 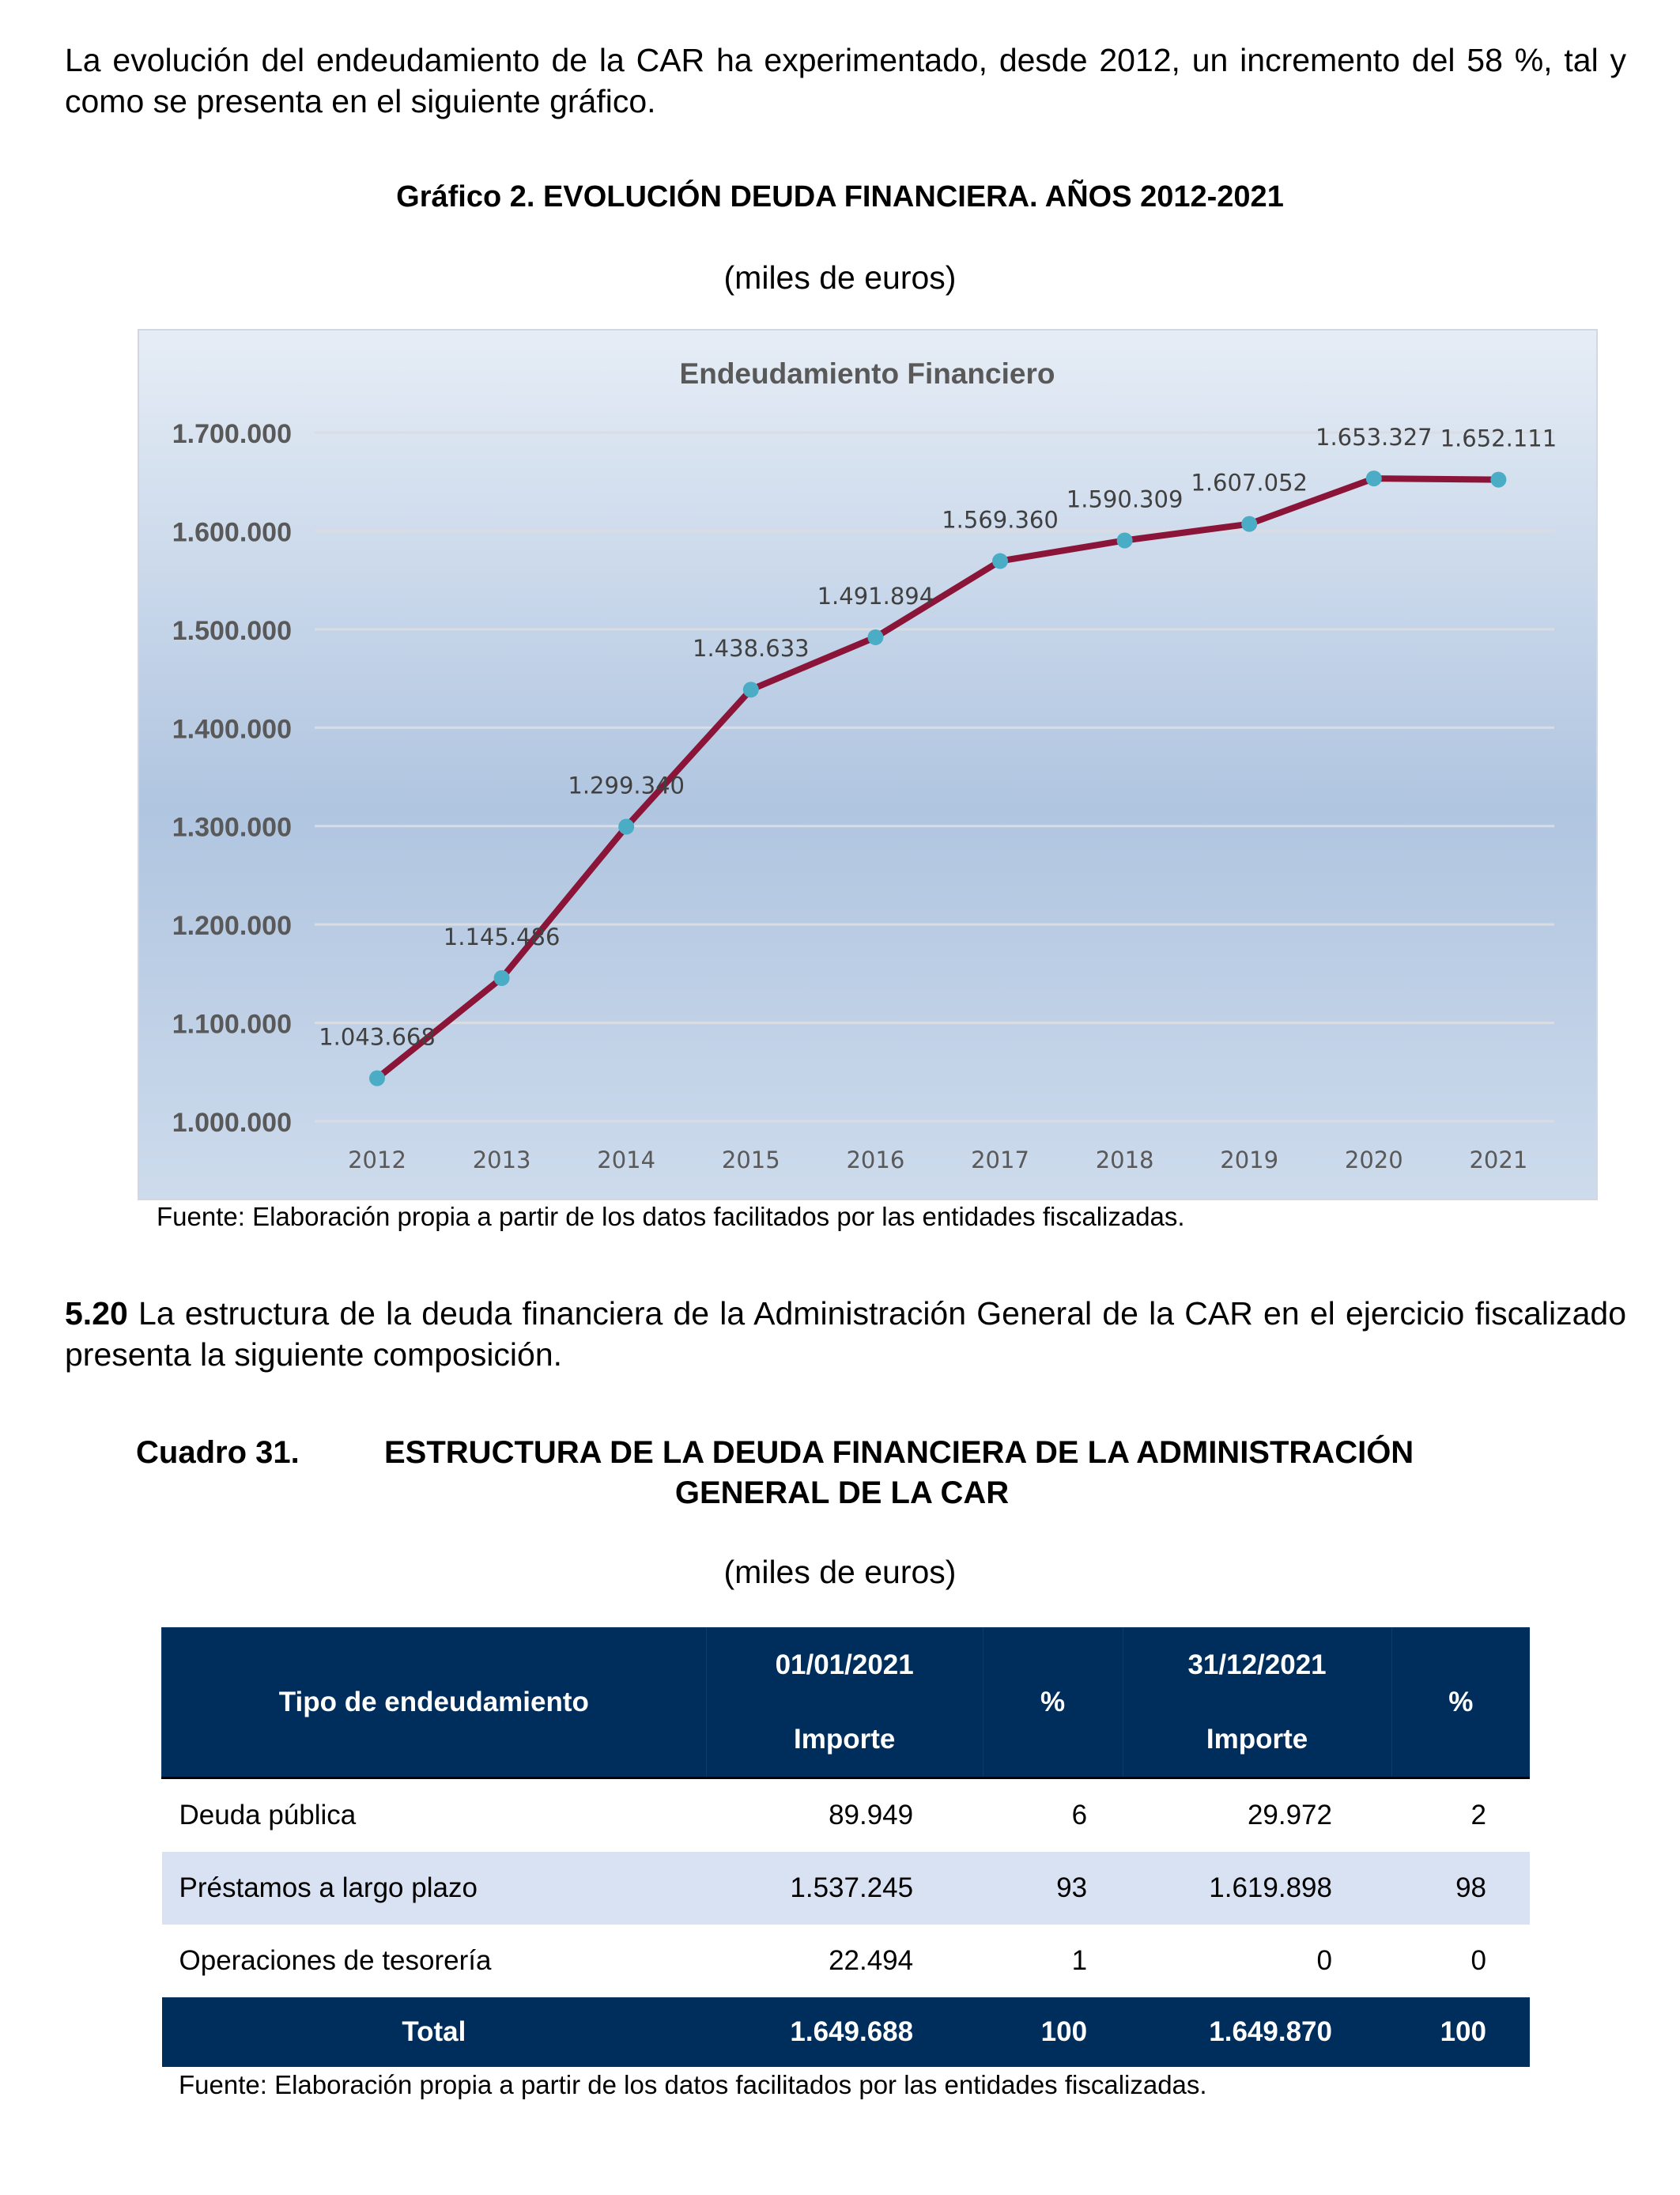 What do you see at coordinates (871, 1960) in the screenshot?
I see `row-importe1: 22.494` at bounding box center [871, 1960].